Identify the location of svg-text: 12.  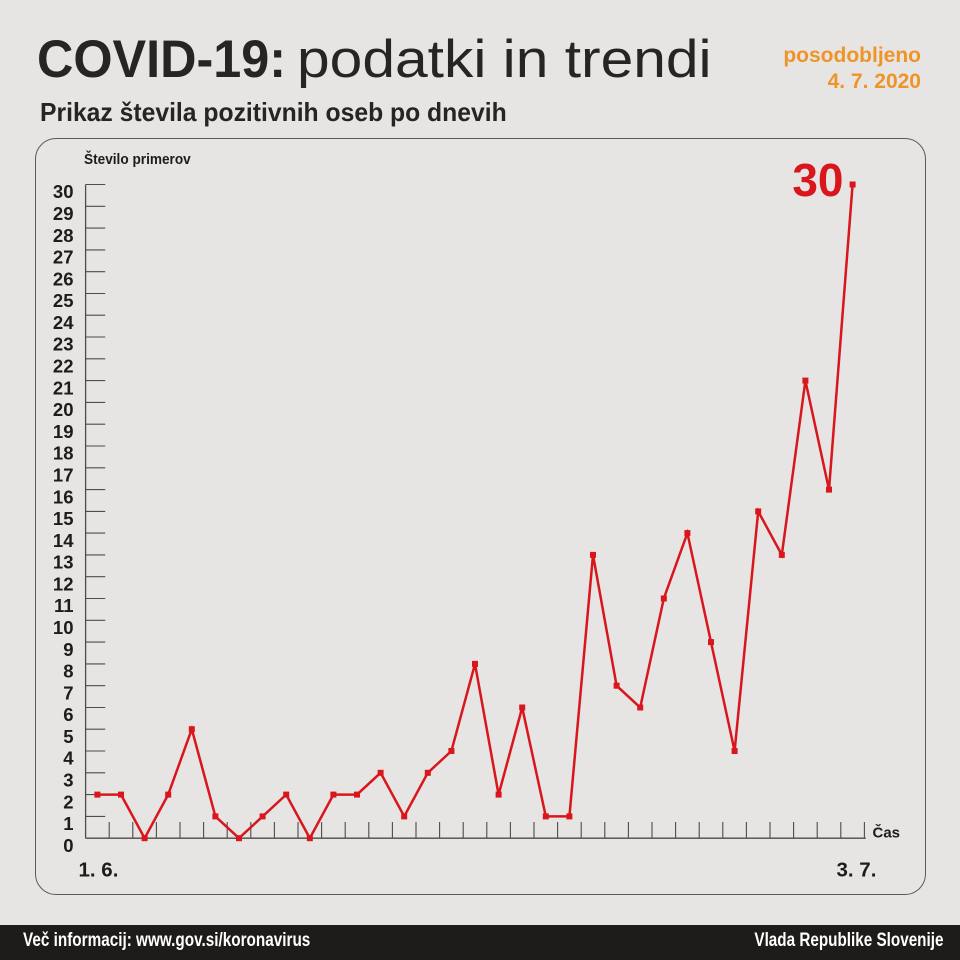
(63, 583).